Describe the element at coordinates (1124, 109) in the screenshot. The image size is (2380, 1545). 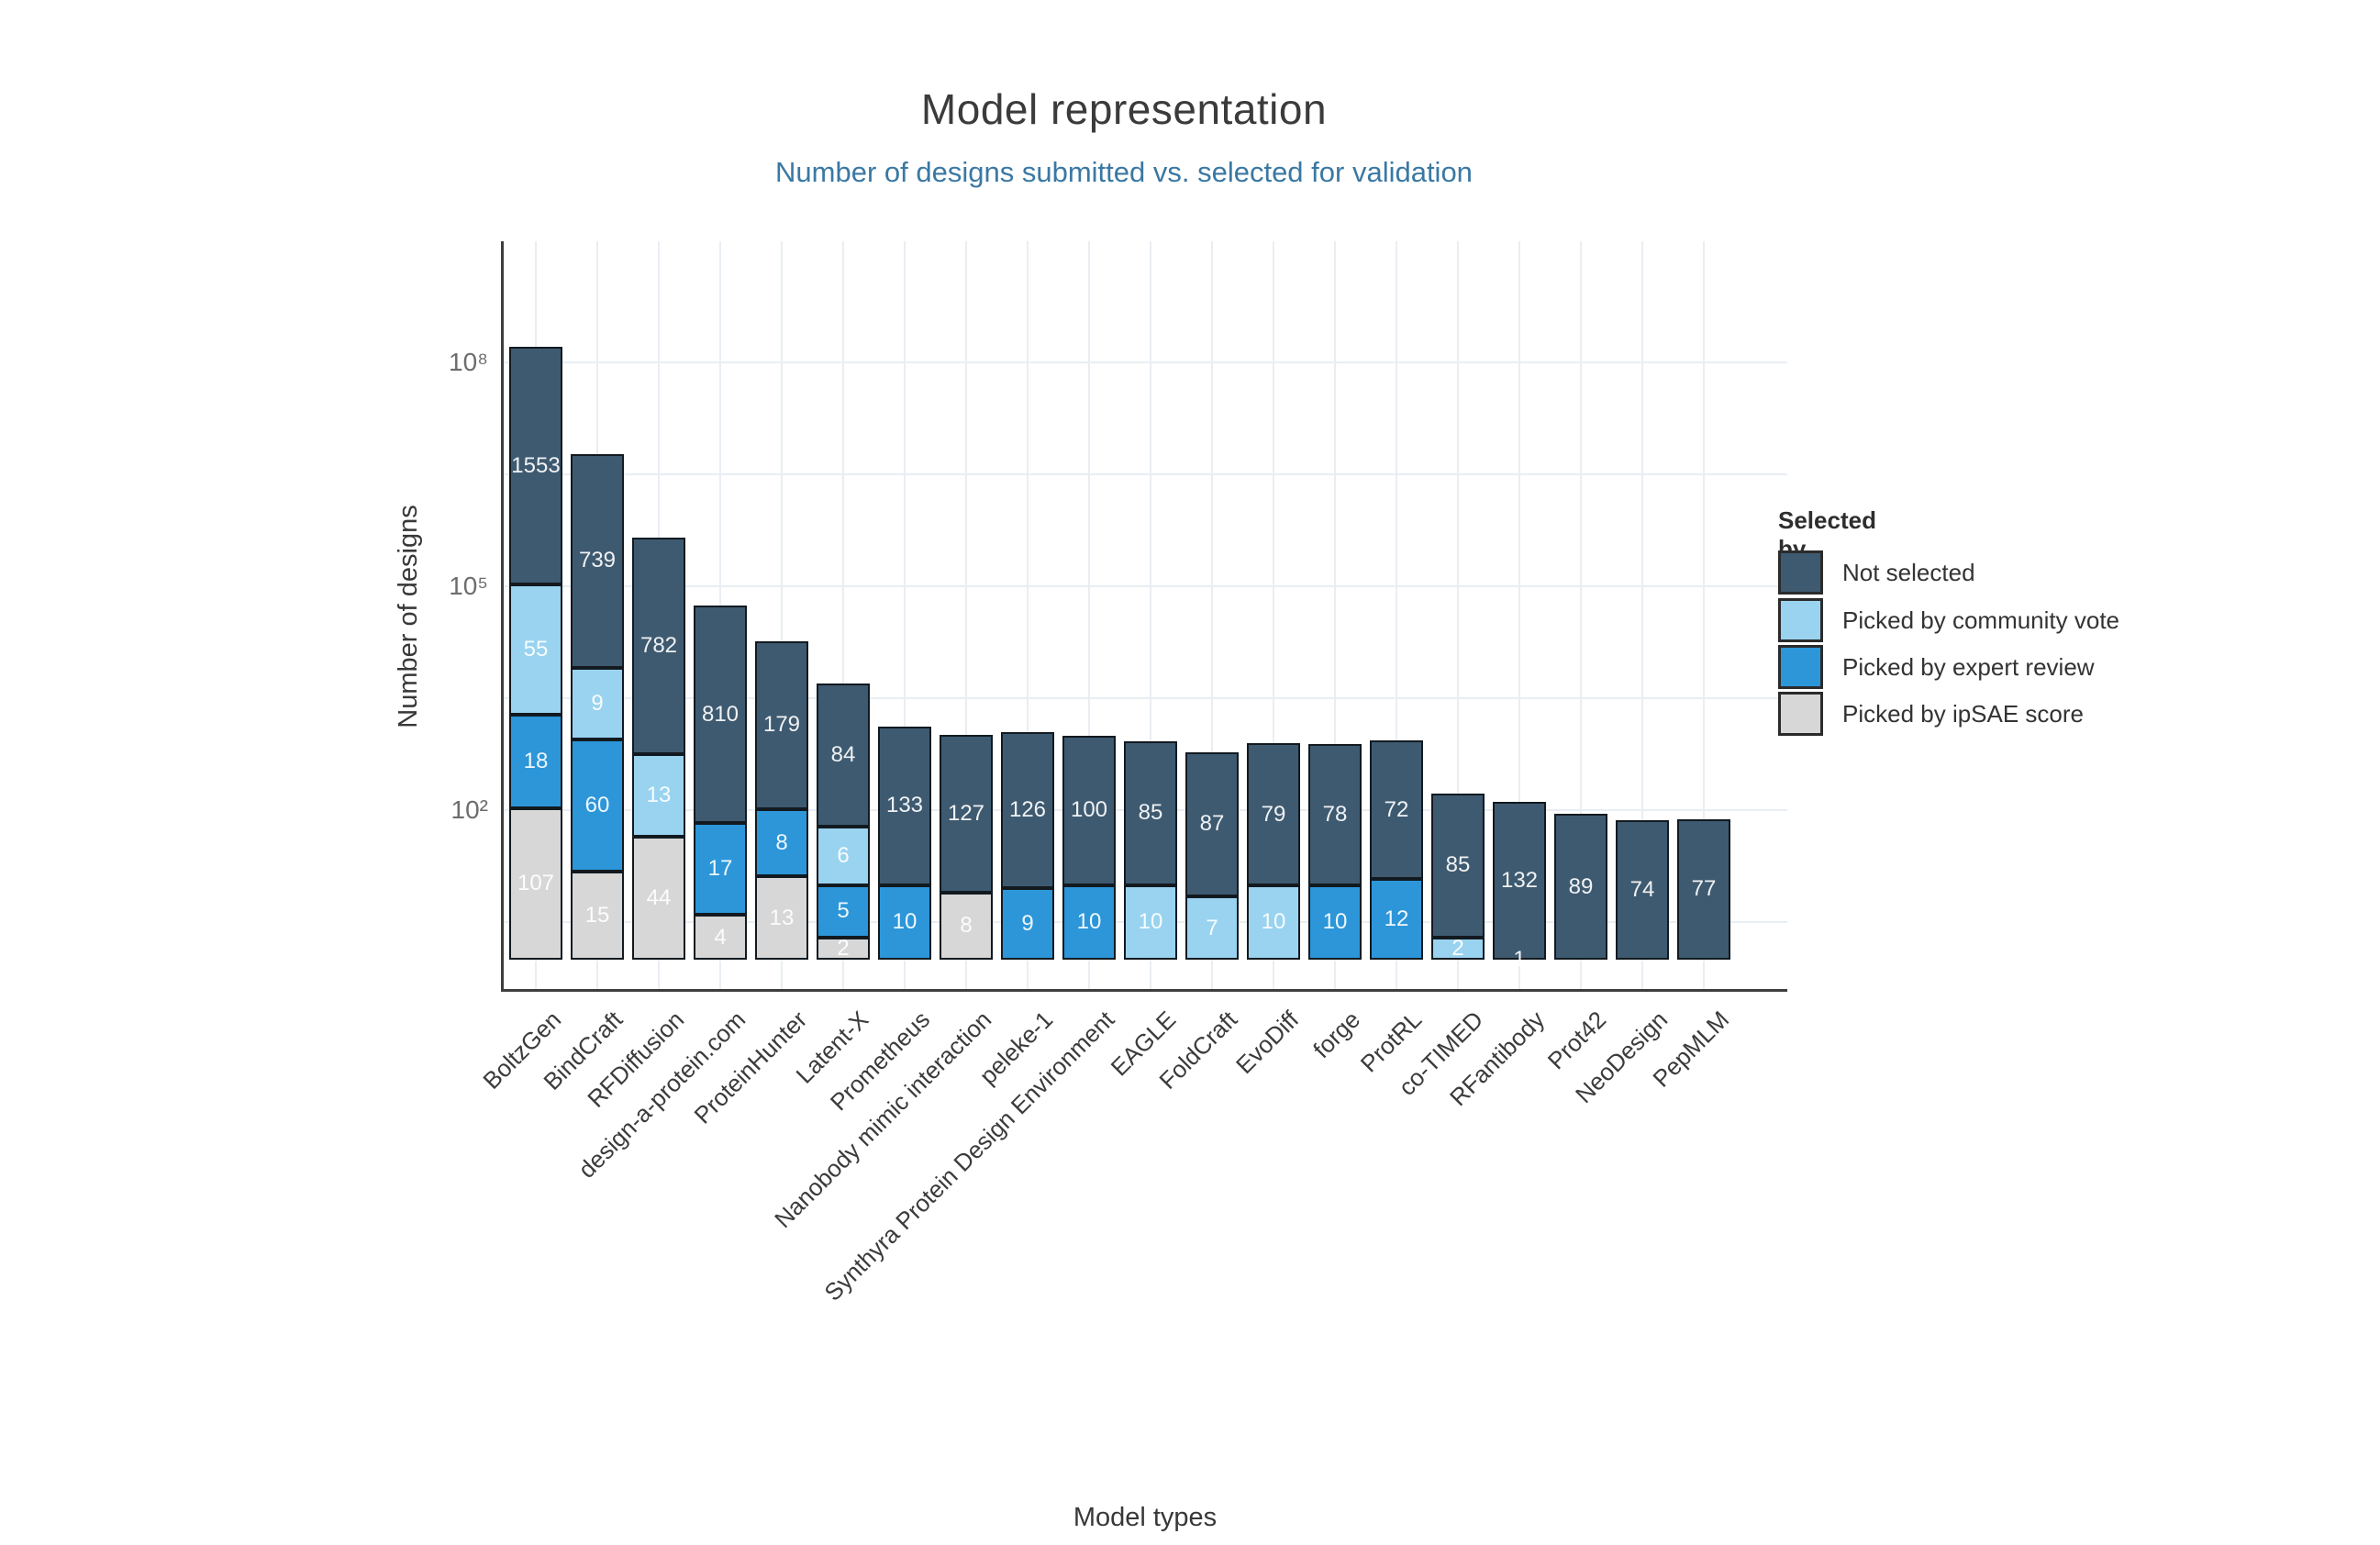
I see `page-title: Model representation` at that location.